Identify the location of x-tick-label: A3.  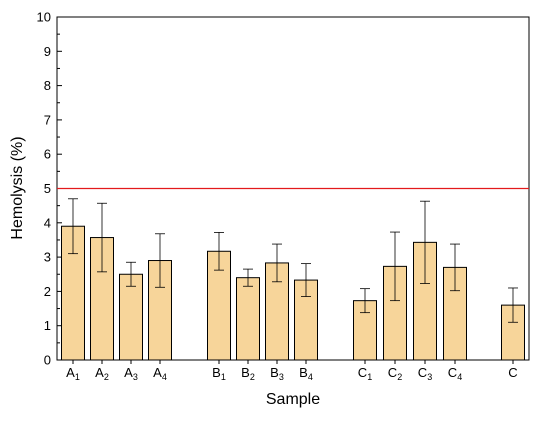
(131, 373).